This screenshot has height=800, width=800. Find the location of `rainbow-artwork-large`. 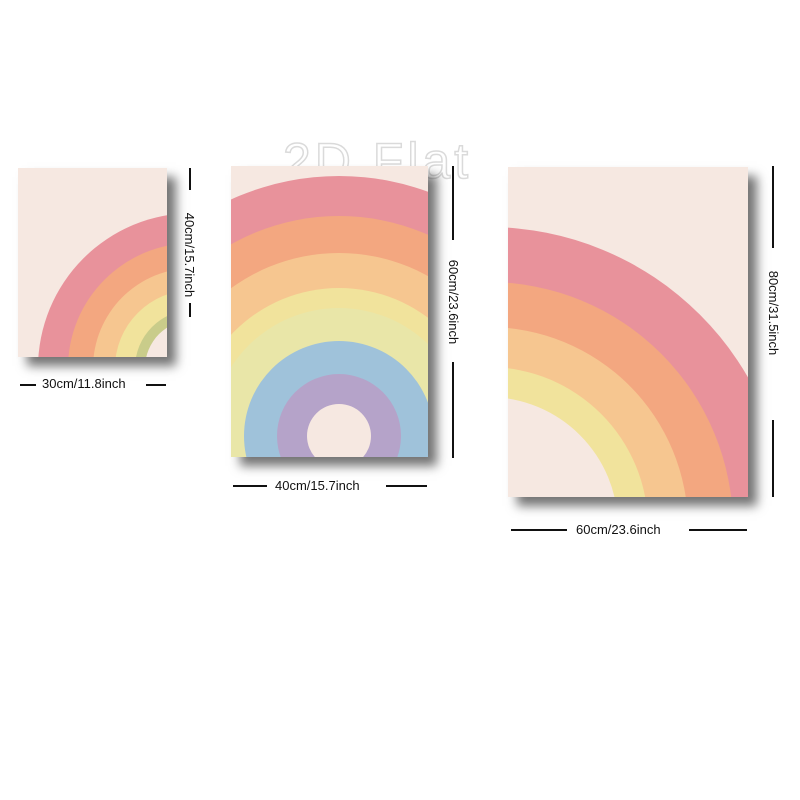

rainbow-artwork-large is located at coordinates (628, 332).